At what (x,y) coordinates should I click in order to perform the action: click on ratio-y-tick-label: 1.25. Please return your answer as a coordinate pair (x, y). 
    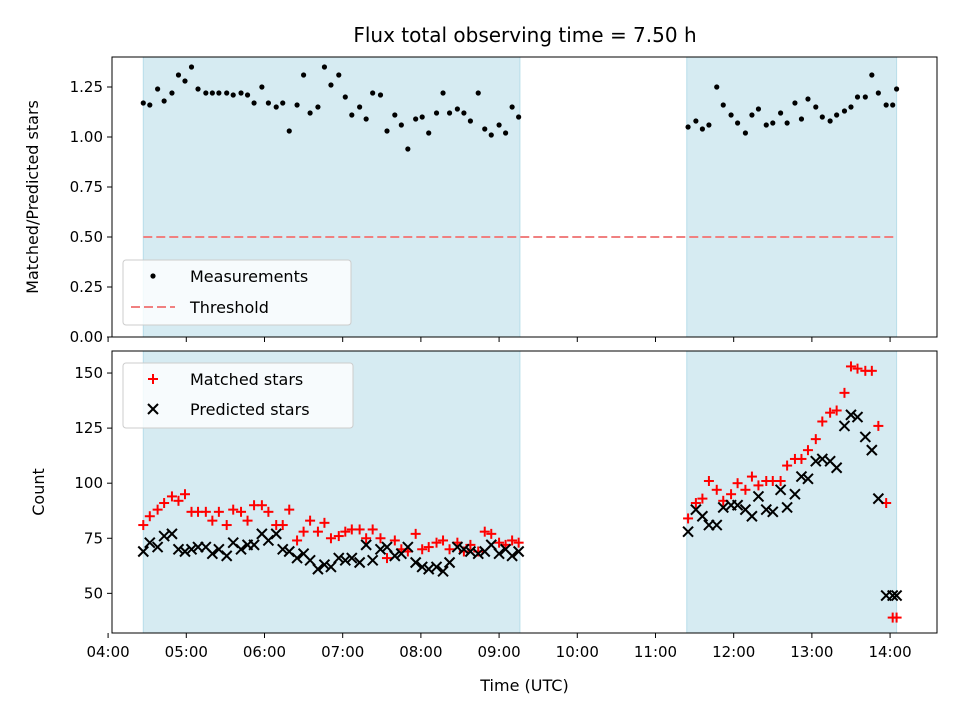
    Looking at the image, I should click on (86, 87).